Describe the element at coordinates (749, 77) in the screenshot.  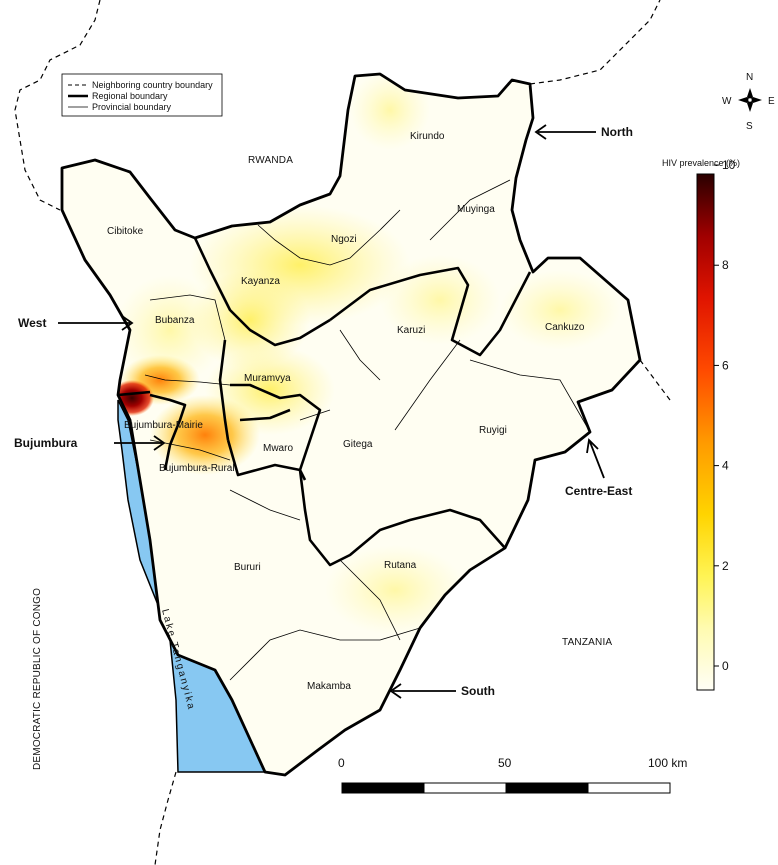
I see `compass-n: N` at that location.